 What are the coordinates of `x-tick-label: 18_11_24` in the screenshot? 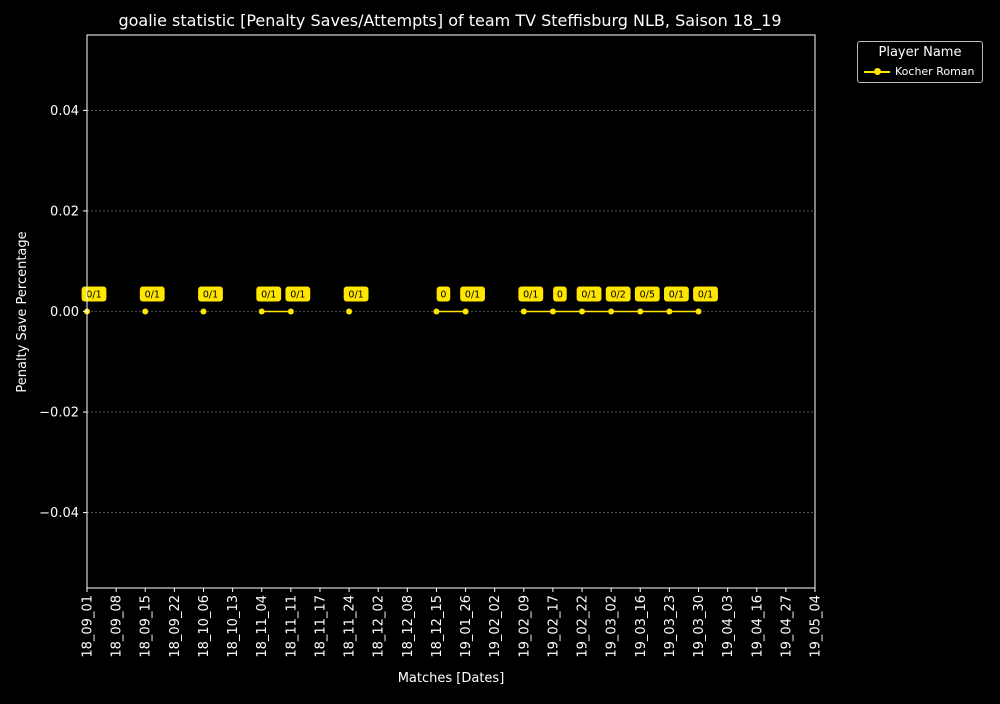 It's located at (350, 626).